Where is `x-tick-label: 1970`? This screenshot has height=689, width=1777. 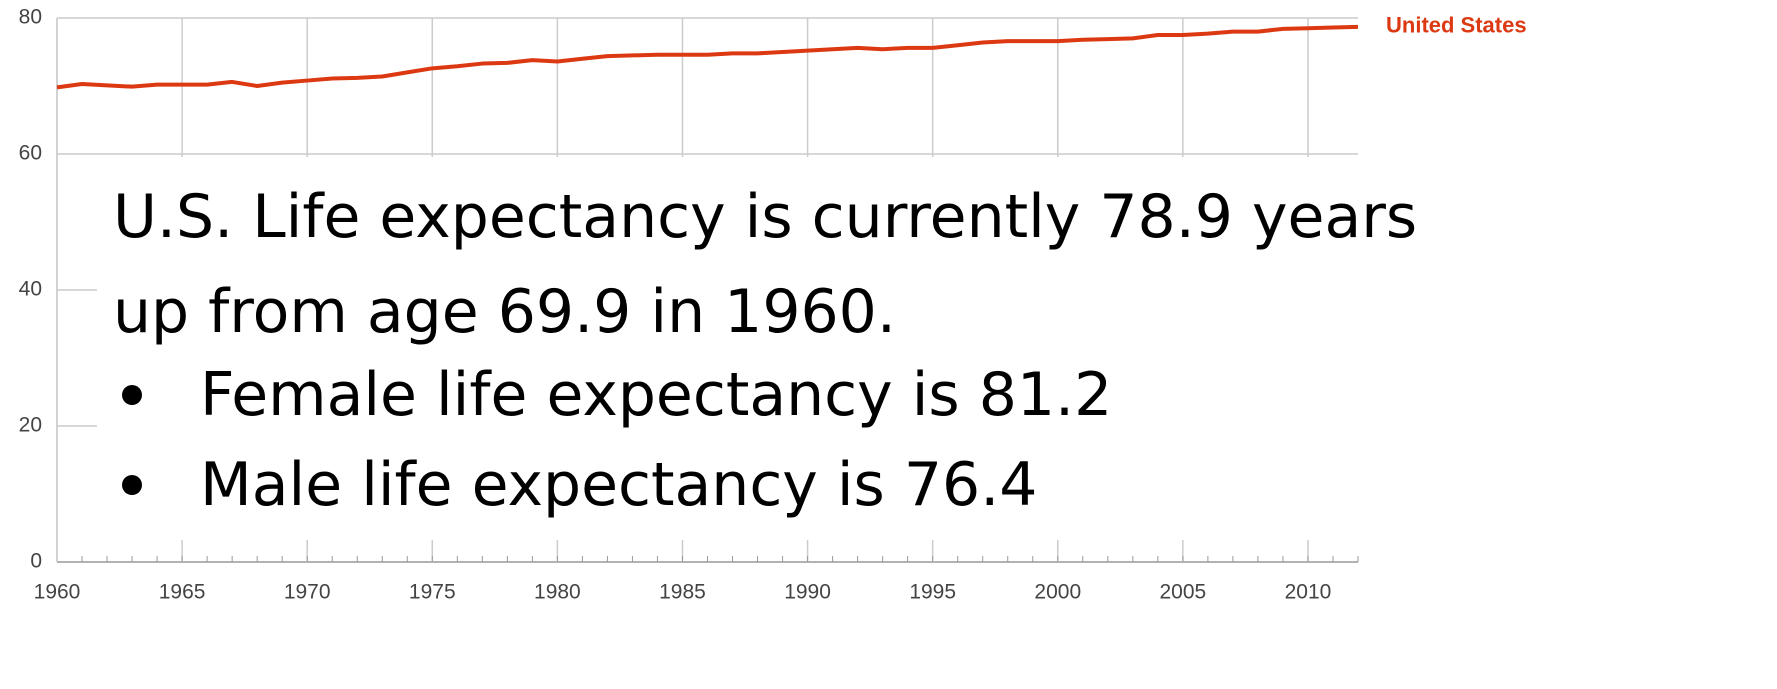
x-tick-label: 1970 is located at coordinates (307, 592).